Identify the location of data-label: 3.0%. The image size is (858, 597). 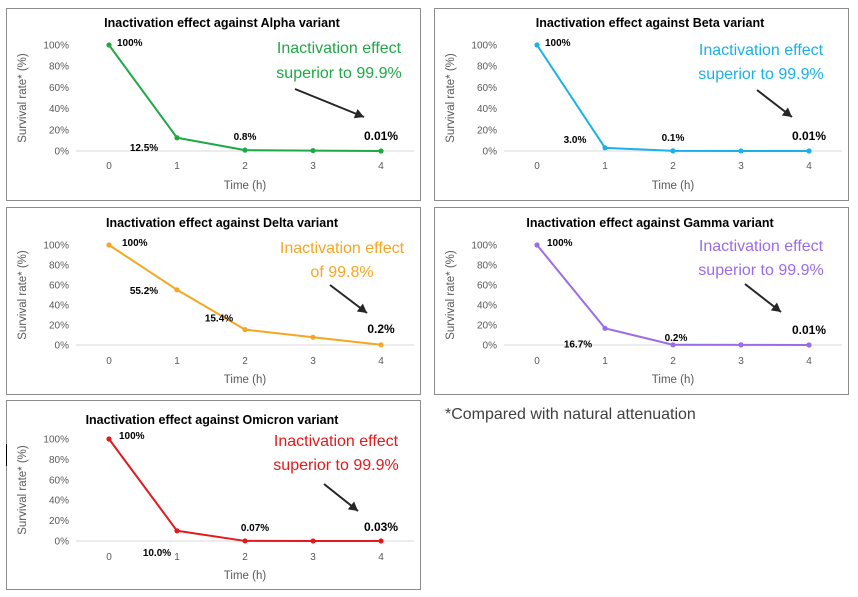
(575, 140).